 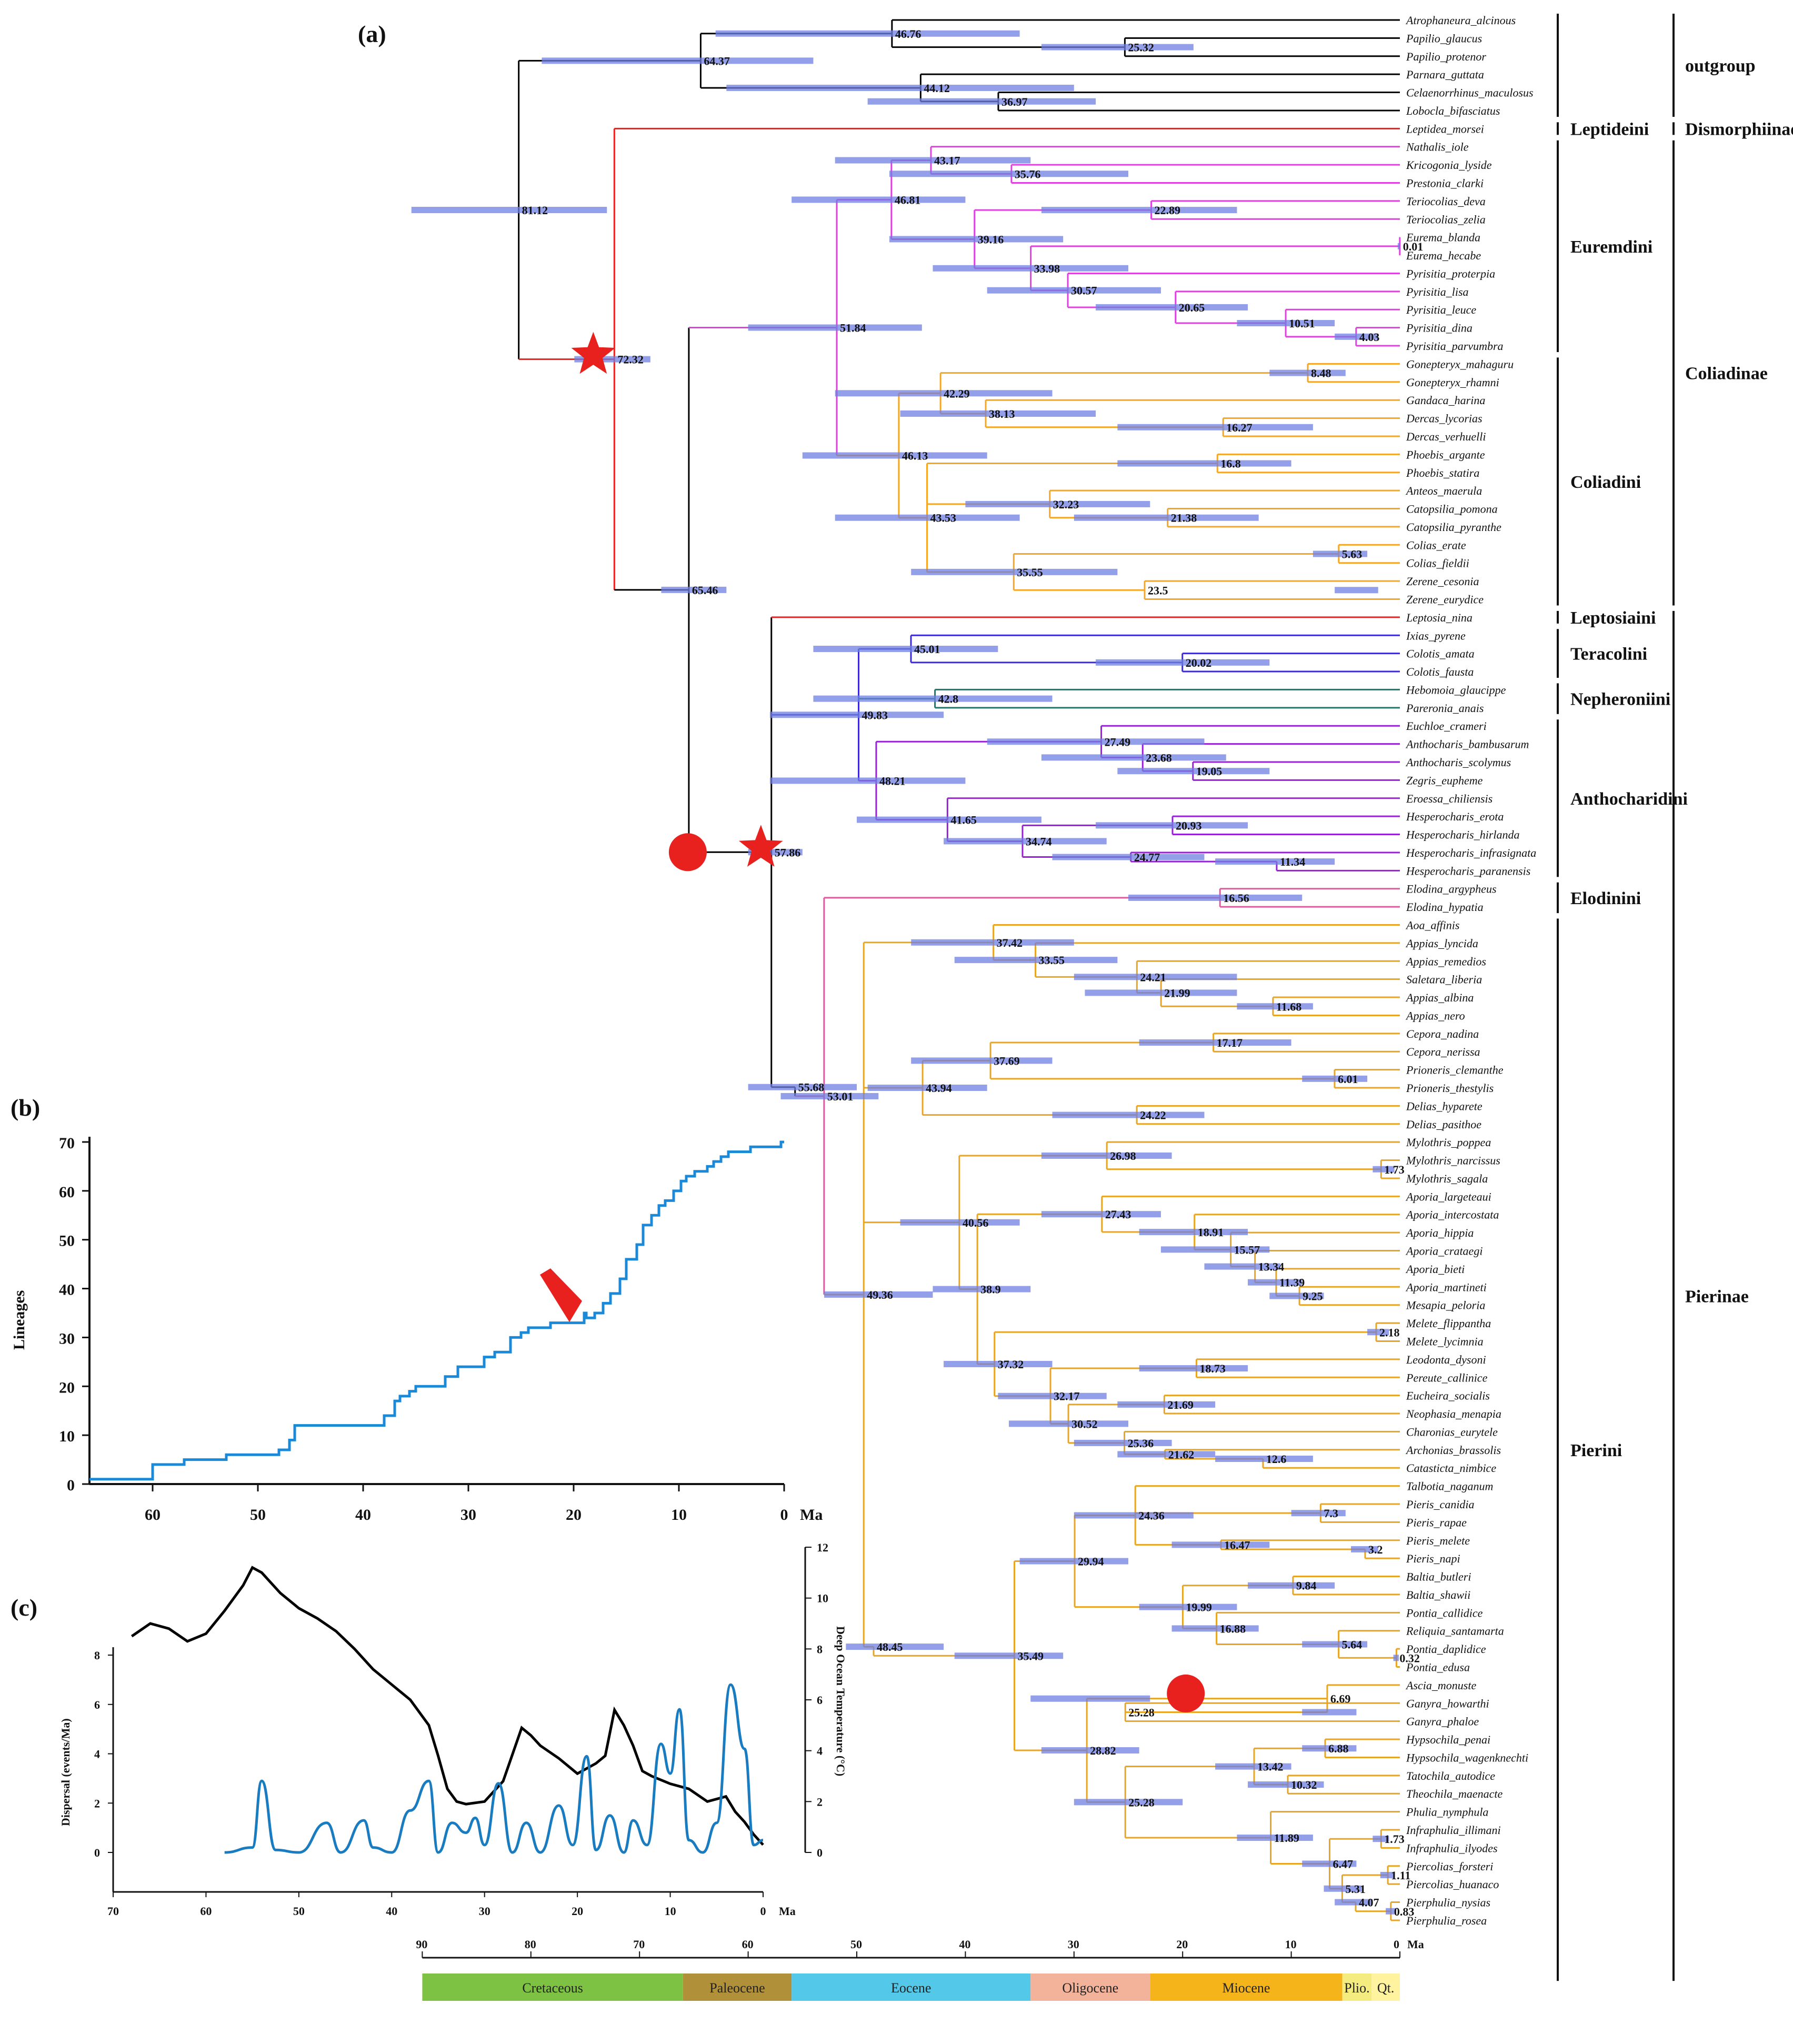 What do you see at coordinates (1609, 129) in the screenshot?
I see `tribe-label: Leptideini` at bounding box center [1609, 129].